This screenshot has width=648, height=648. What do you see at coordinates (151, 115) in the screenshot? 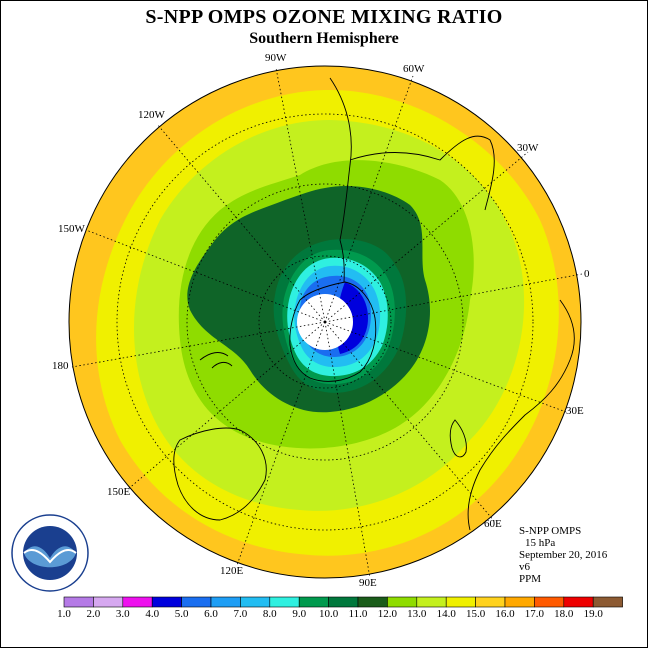
I see `lon-label-120w: 120W` at bounding box center [151, 115].